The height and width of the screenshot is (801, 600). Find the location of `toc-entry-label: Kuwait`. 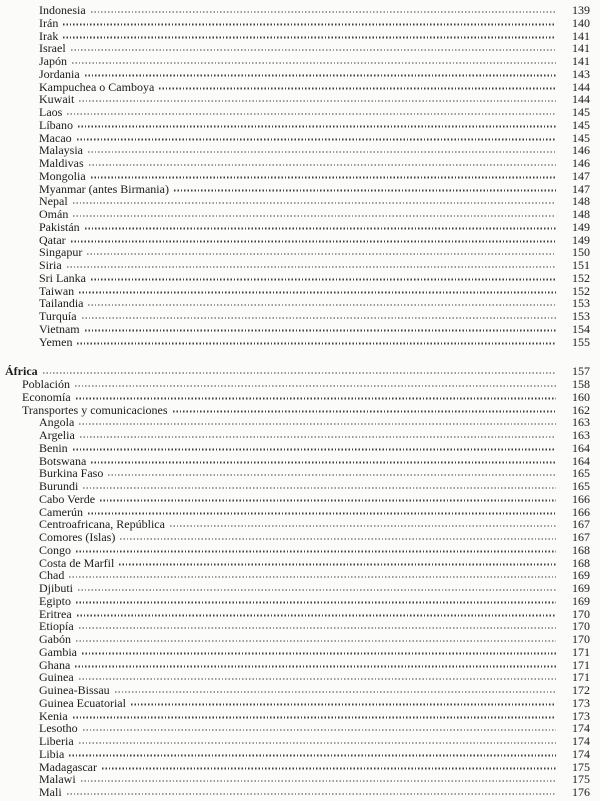

toc-entry-label: Kuwait is located at coordinates (57, 99).